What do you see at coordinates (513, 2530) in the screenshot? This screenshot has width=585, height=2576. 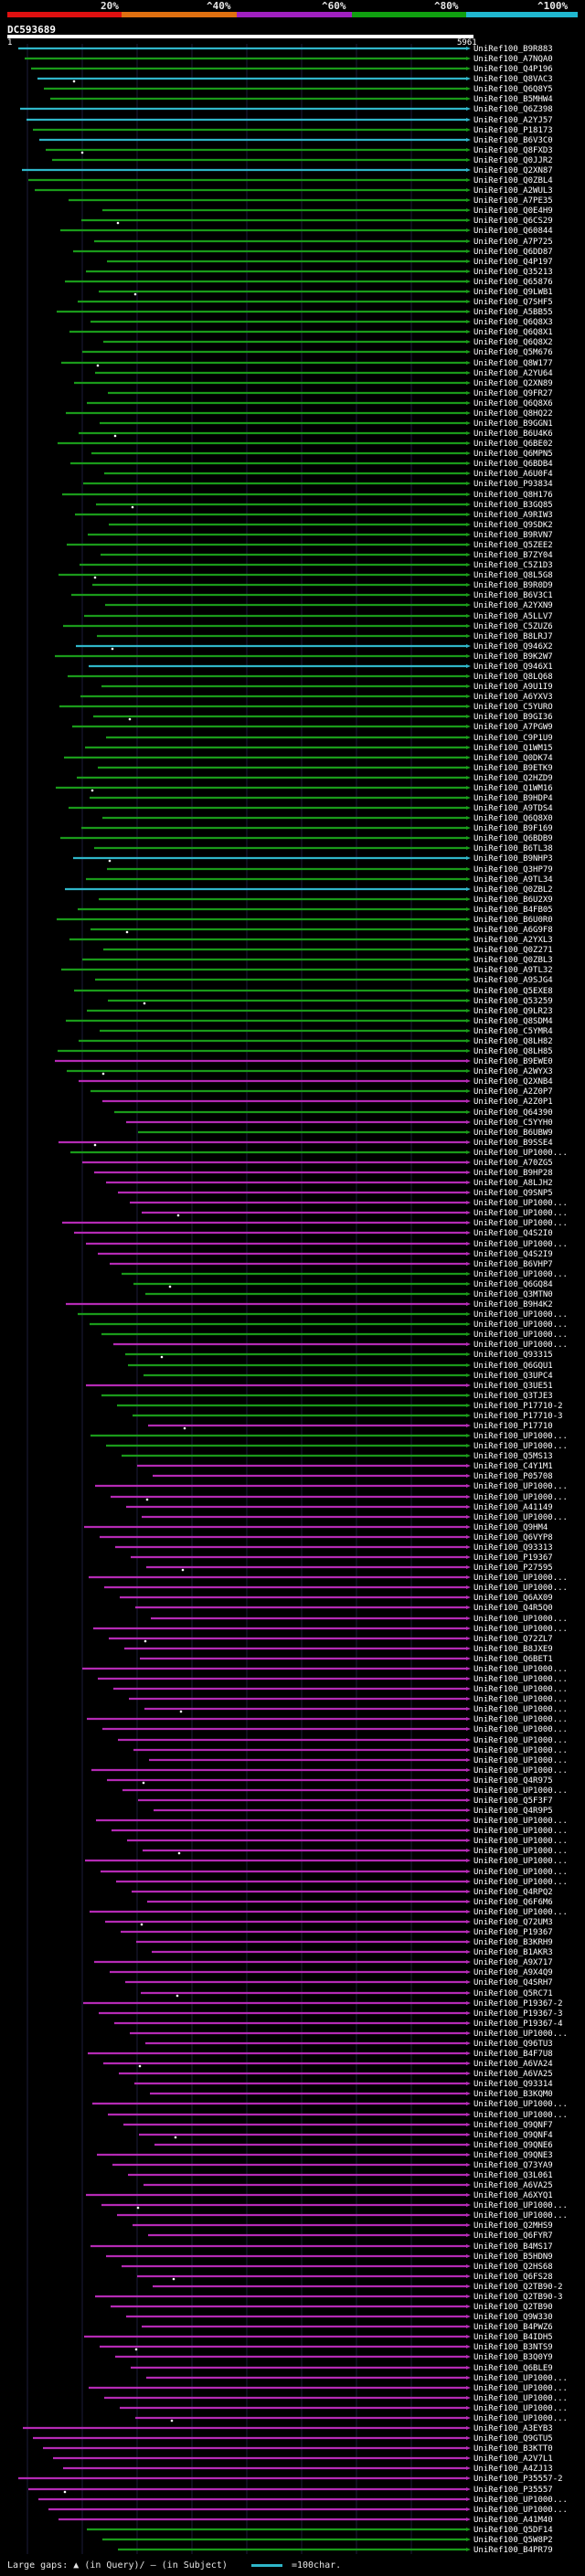 I see `hit-label: UniRef100_Q5DF14` at bounding box center [513, 2530].